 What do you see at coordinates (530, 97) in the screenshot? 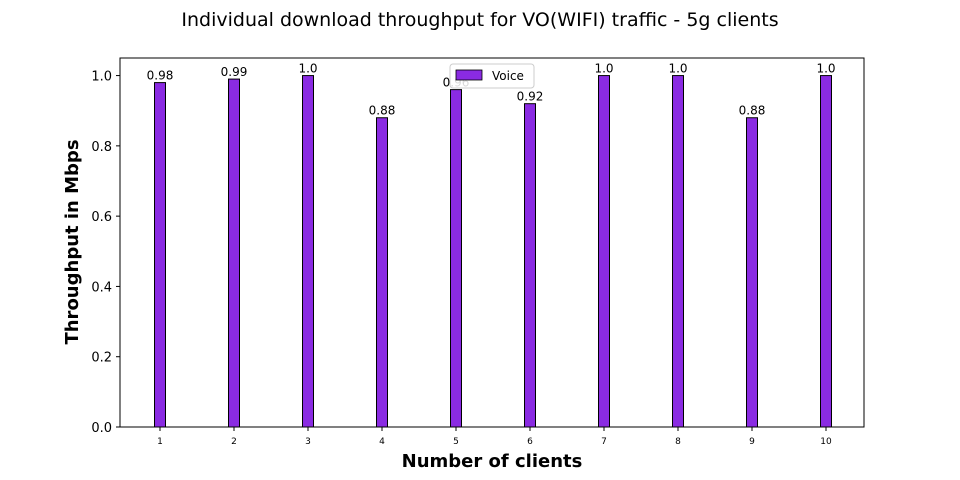
I see `data-label-6: 0.92` at bounding box center [530, 97].